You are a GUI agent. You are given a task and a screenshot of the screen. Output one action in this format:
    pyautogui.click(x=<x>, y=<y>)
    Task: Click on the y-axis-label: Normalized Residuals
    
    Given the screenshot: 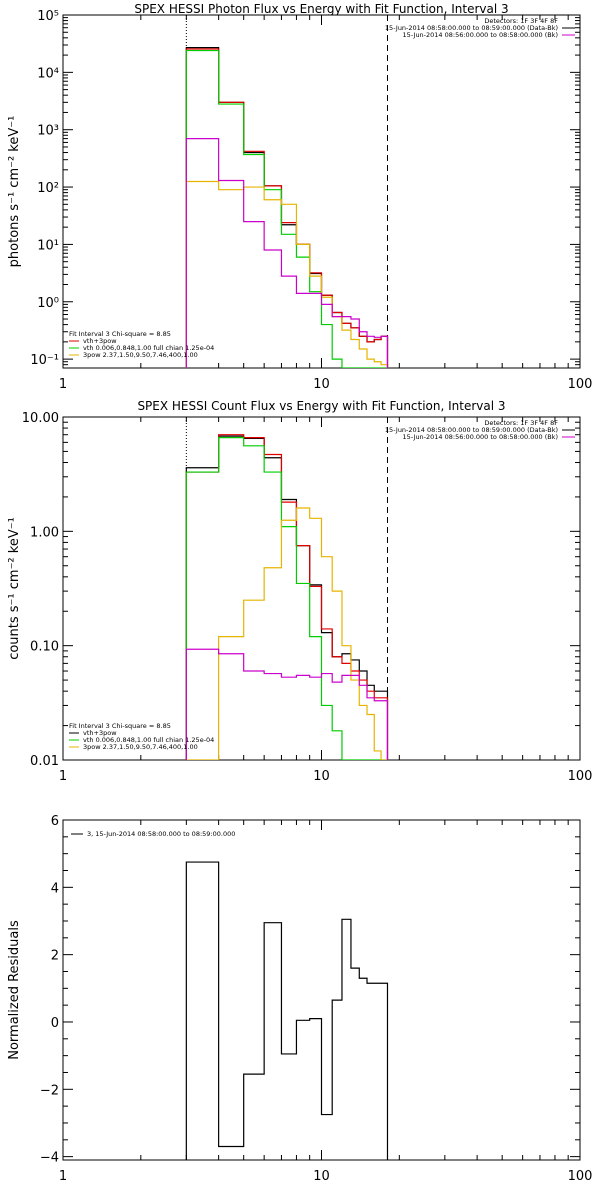 What is the action you would take?
    pyautogui.click(x=14, y=990)
    